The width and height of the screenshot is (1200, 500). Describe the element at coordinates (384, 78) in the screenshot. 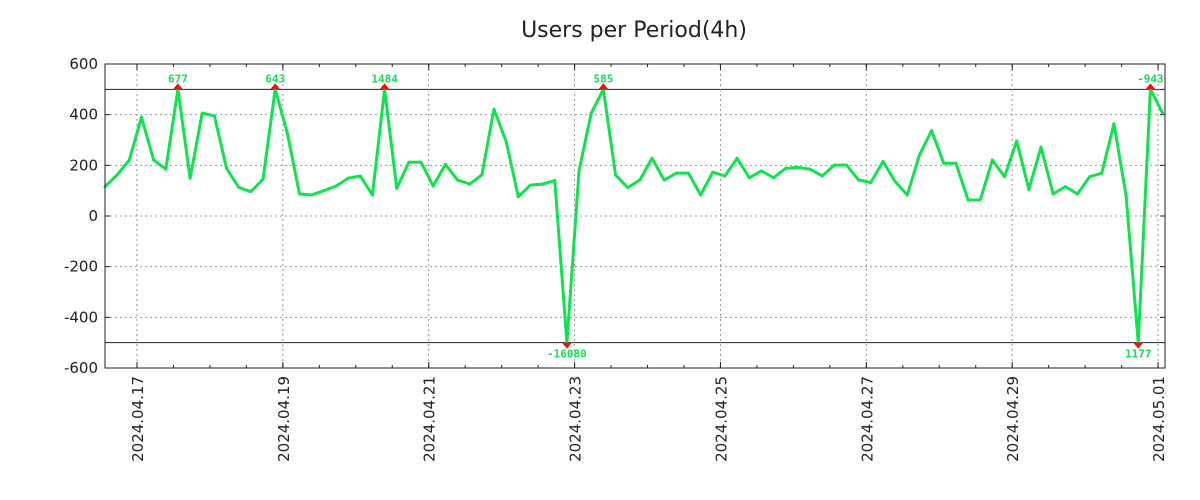

I see `outlier-label: 1484` at that location.